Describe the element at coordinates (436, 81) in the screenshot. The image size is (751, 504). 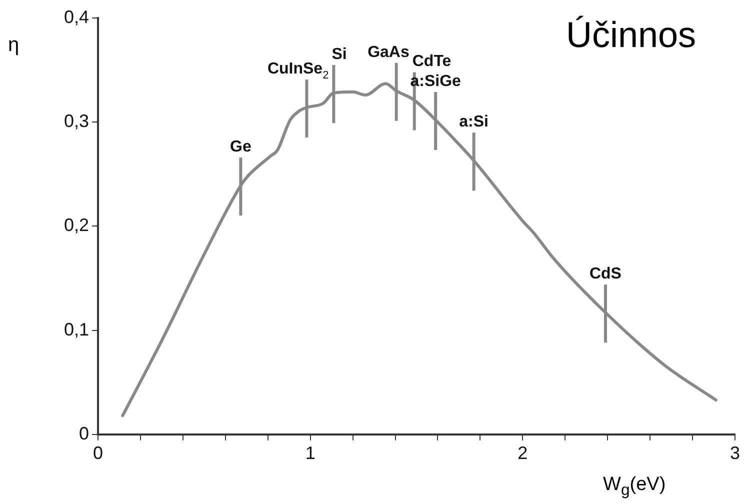
I see `annotation: a:SiGe` at that location.